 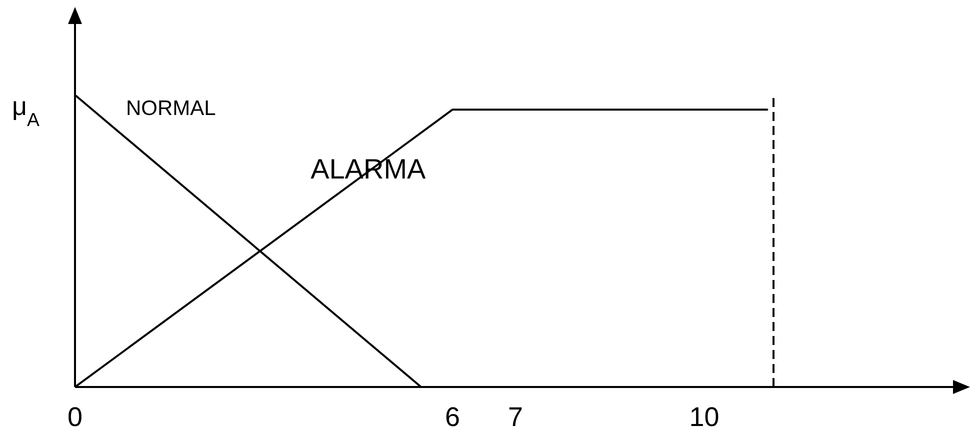 I want to click on x-tick-label: 0, so click(x=75, y=417).